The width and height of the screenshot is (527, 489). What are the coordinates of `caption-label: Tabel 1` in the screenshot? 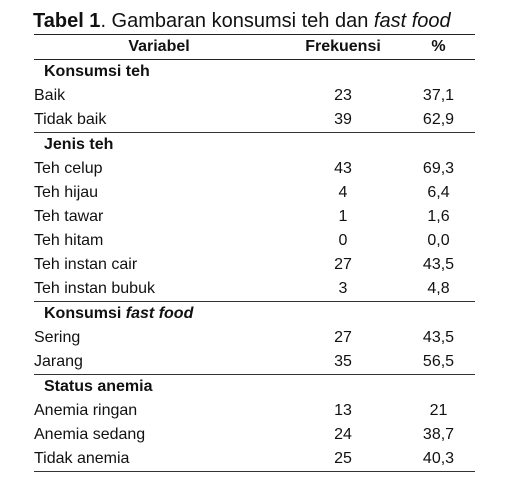 It's located at (67, 21).